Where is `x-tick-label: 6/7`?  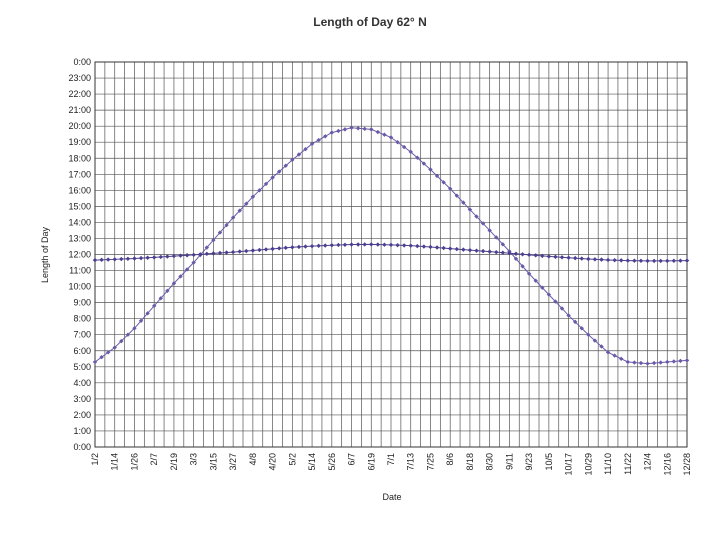 x-tick-label: 6/7 is located at coordinates (352, 459).